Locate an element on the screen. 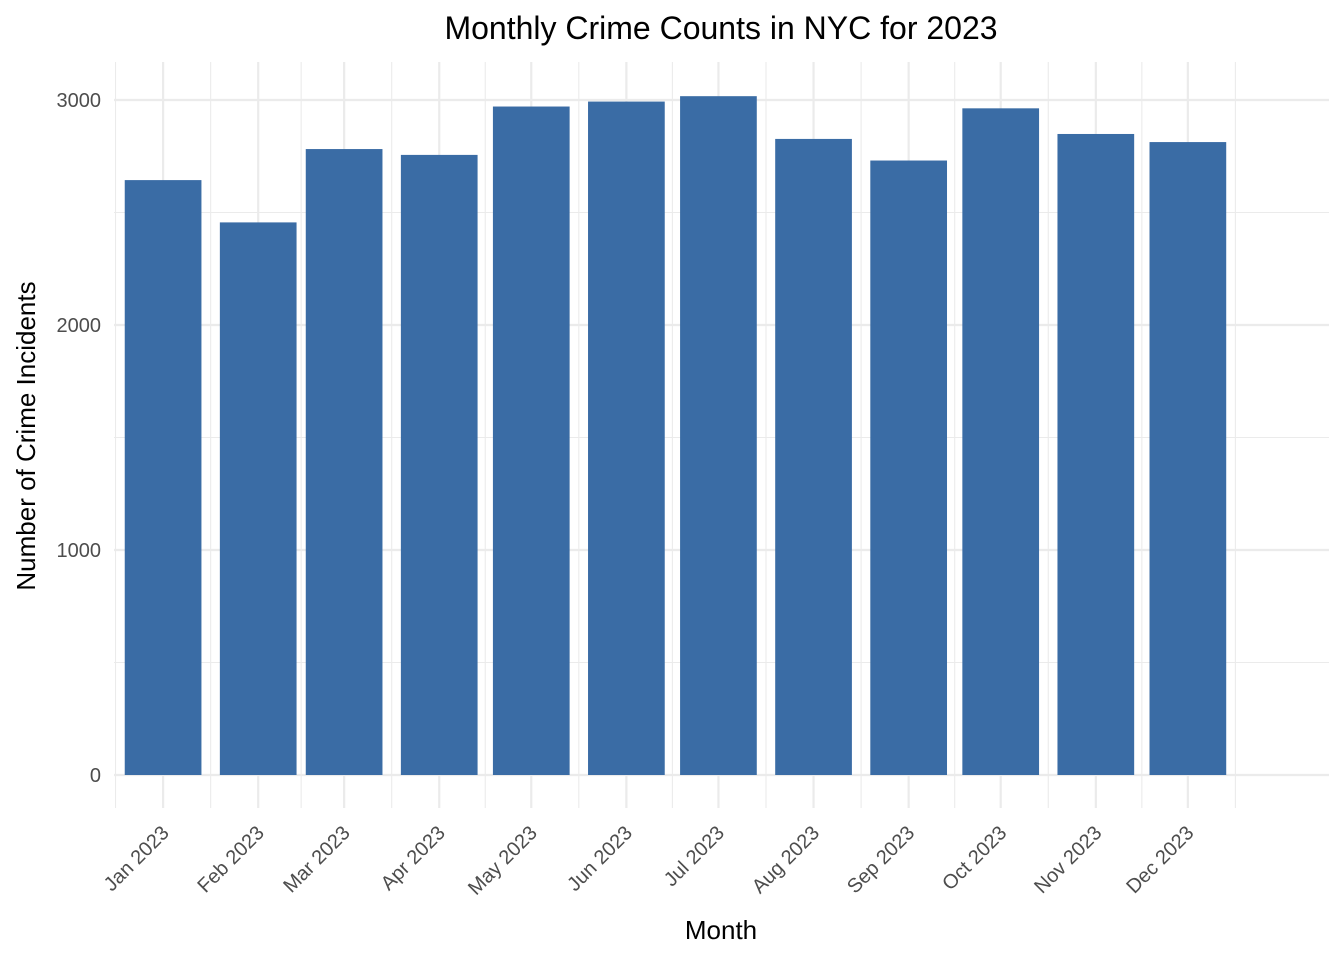 The width and height of the screenshot is (1344, 960). y-tick-label: 1000 is located at coordinates (79, 551).